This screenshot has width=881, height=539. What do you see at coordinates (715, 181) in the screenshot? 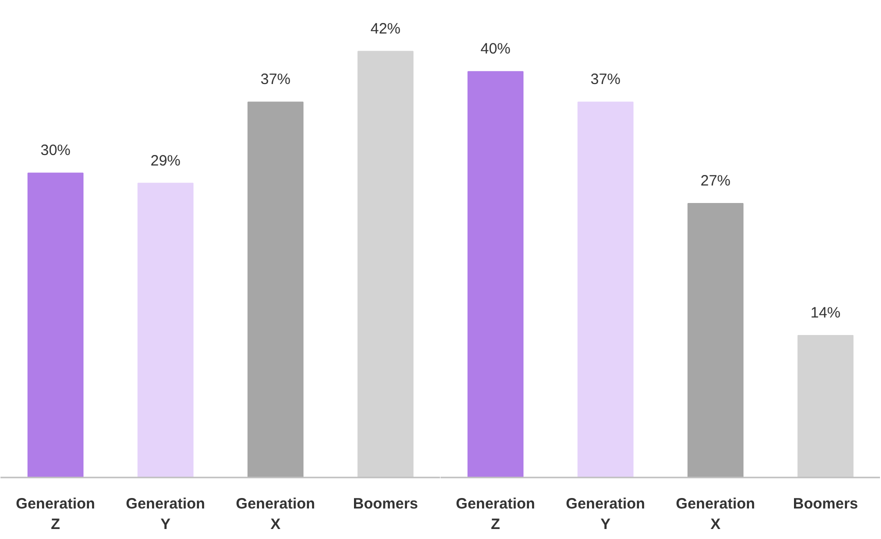
I see `data-label: 27%` at bounding box center [715, 181].